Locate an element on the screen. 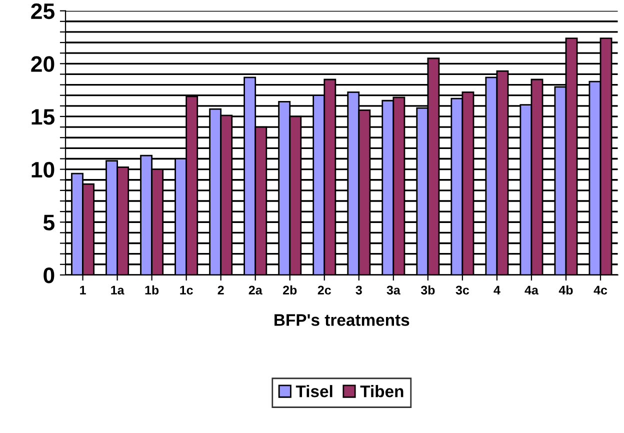  x-tick-label: 3 is located at coordinates (359, 290).